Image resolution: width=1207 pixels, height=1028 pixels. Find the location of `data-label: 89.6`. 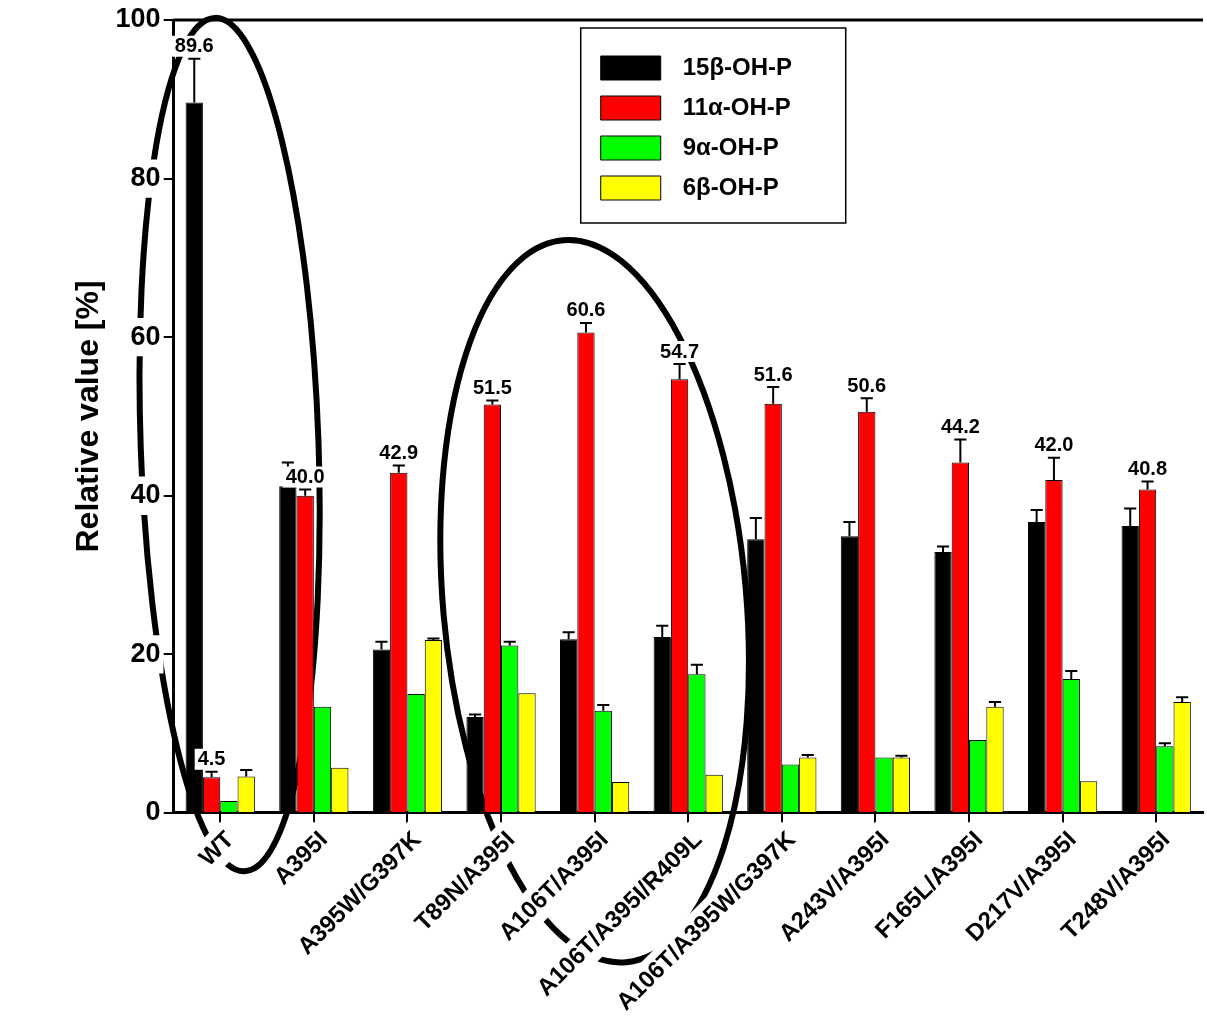

data-label: 89.6 is located at coordinates (194, 45).